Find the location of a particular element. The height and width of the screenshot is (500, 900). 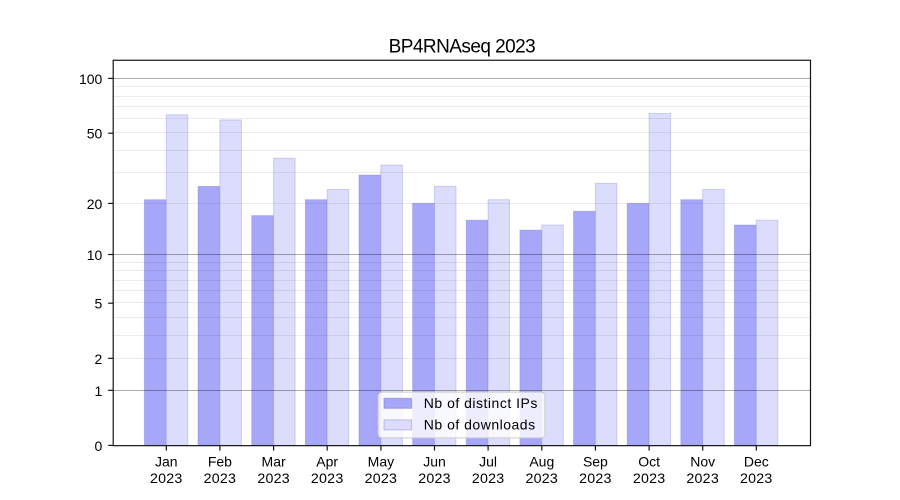

svg-text: Feb is located at coordinates (220, 462).